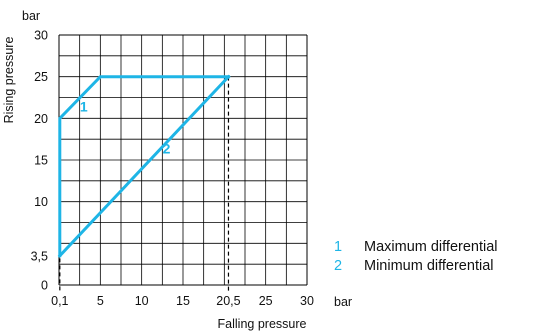  I want to click on curve-label-1: 1, so click(84, 107).